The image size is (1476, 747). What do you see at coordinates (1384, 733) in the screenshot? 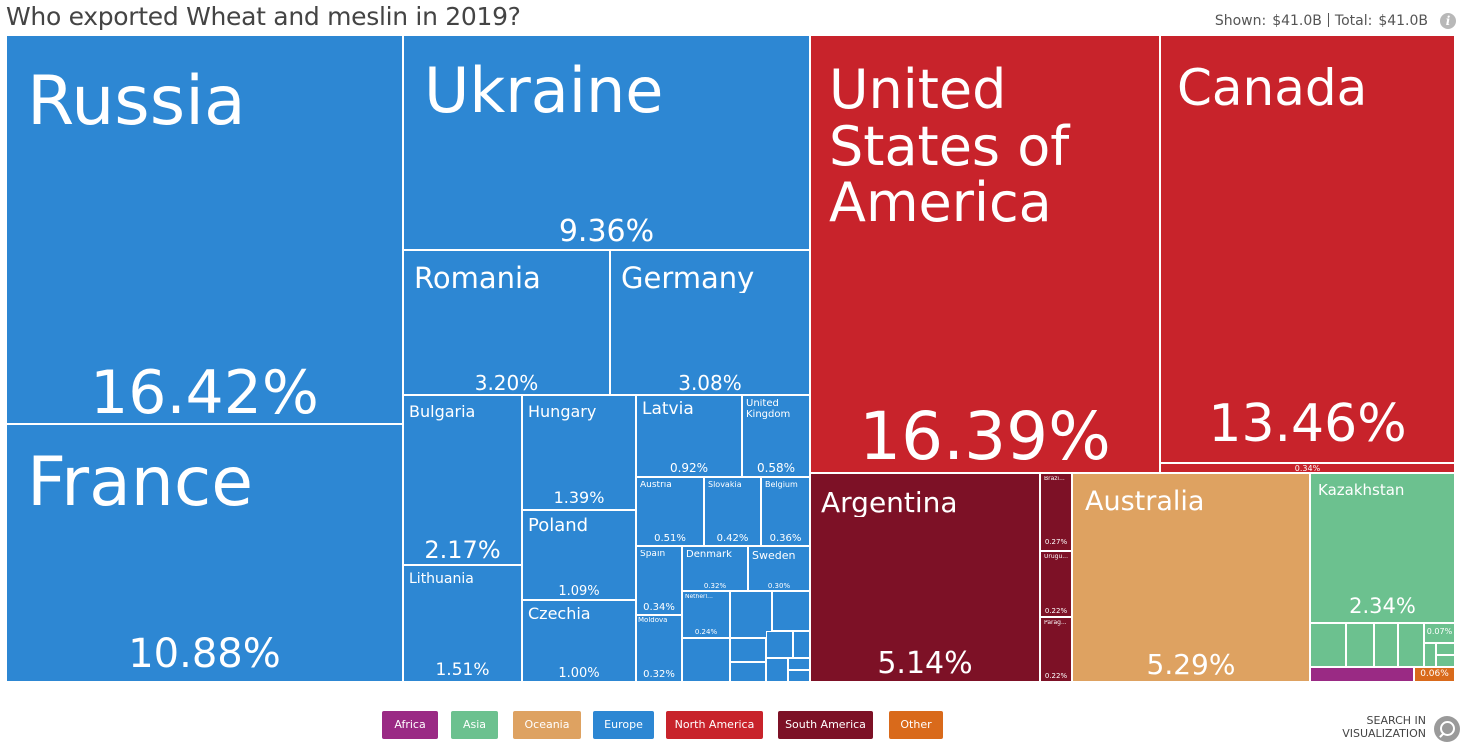
I see `search-label-line2: VISUALIZATION` at bounding box center [1384, 733].